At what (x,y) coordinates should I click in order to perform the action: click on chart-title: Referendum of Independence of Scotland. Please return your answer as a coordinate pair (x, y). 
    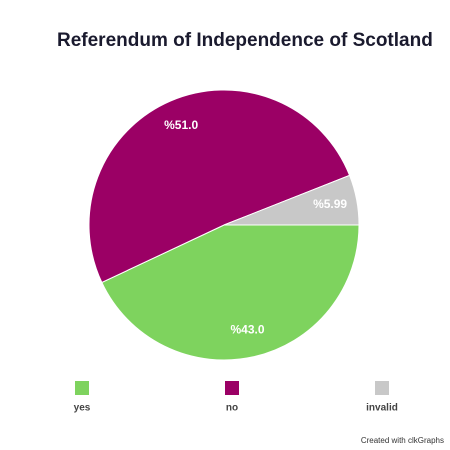
    Looking at the image, I should click on (245, 40).